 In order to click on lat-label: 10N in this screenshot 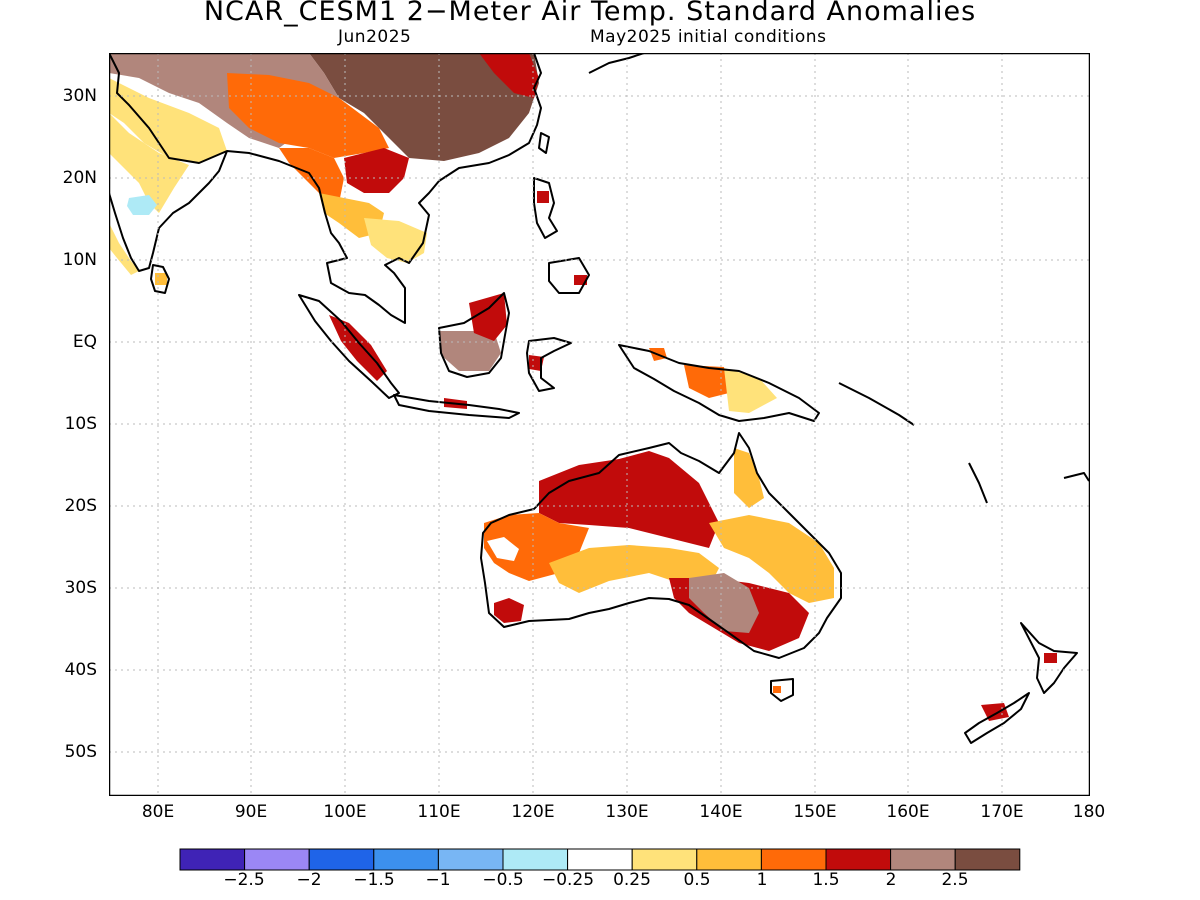, I will do `click(79, 260)`.